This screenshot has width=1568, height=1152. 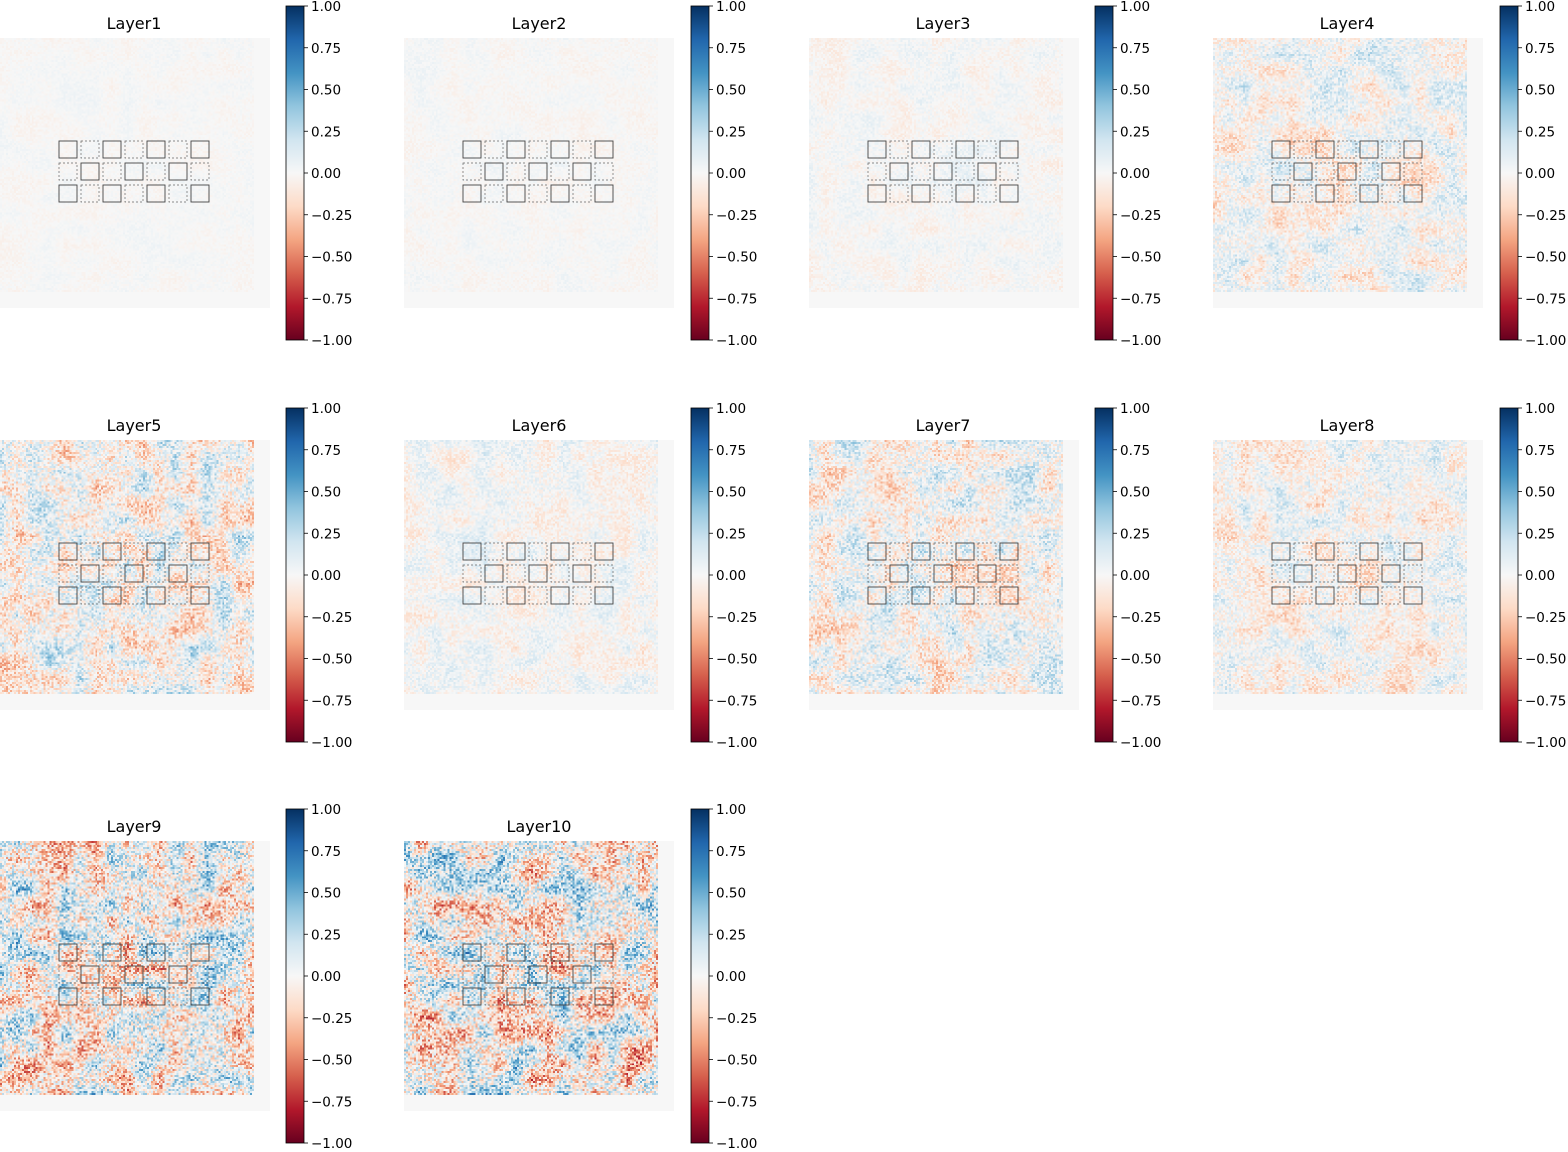 What do you see at coordinates (539, 826) in the screenshot?
I see `panel-title: Layer10` at bounding box center [539, 826].